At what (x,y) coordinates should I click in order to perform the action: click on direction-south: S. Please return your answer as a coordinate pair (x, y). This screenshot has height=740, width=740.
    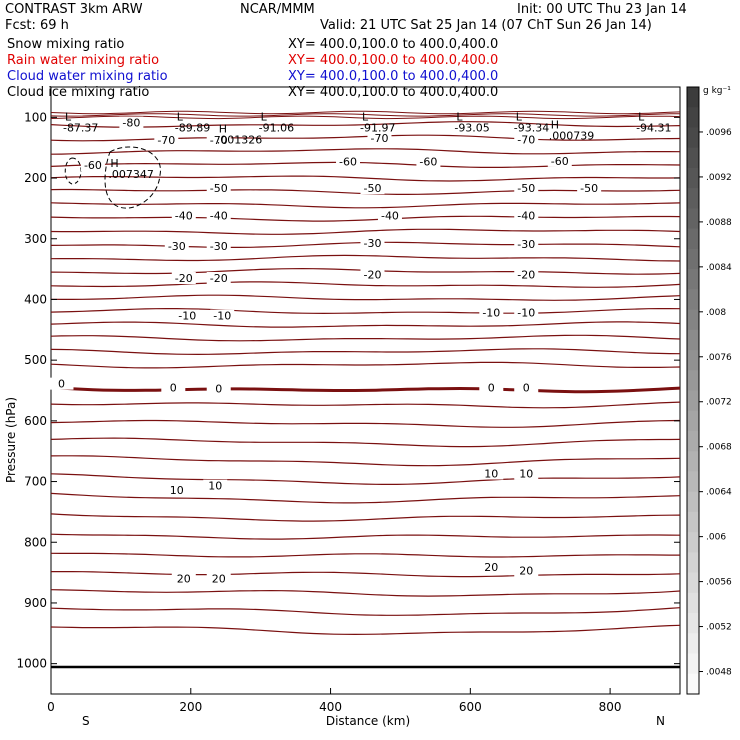
    Looking at the image, I should click on (86, 721).